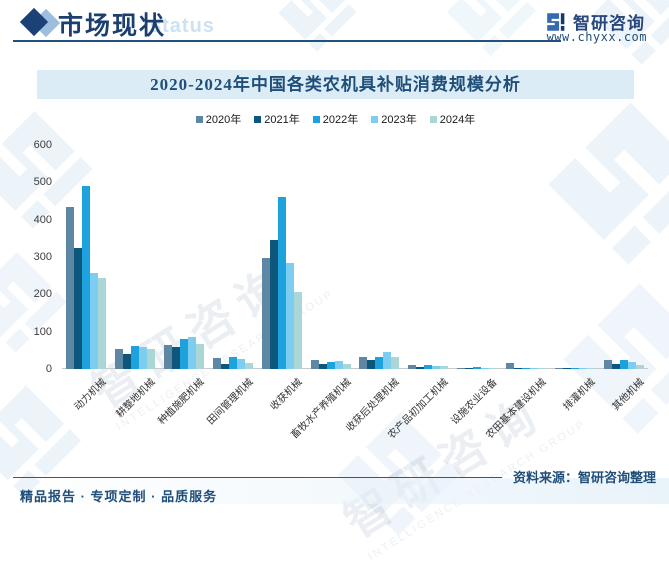 The height and width of the screenshot is (563, 669). I want to click on legend-label: 2020年, so click(223, 120).